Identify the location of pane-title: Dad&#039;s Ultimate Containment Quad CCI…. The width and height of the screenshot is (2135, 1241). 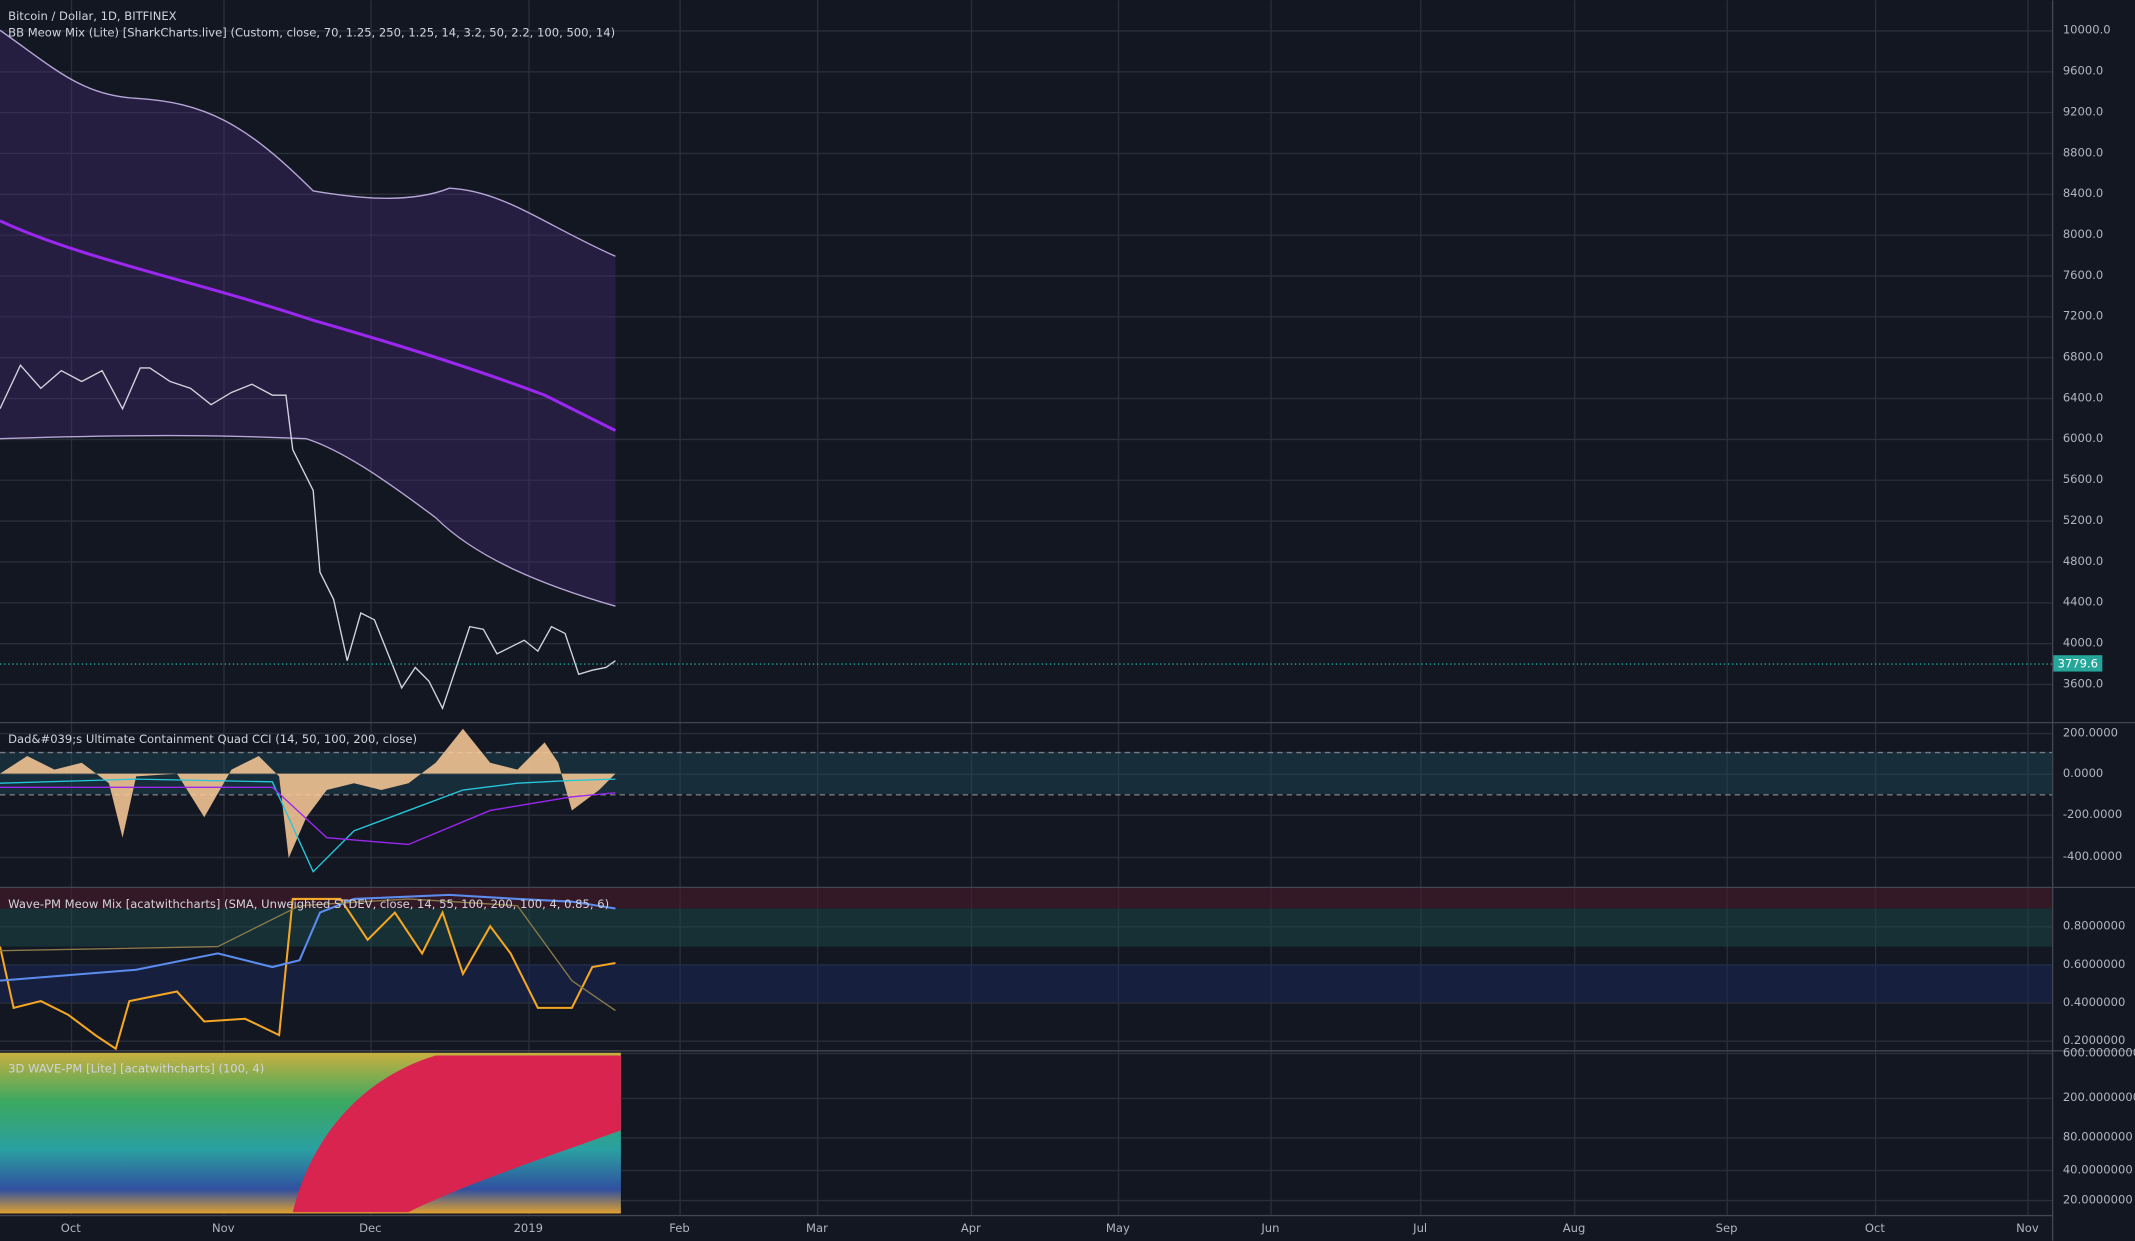
(212, 739).